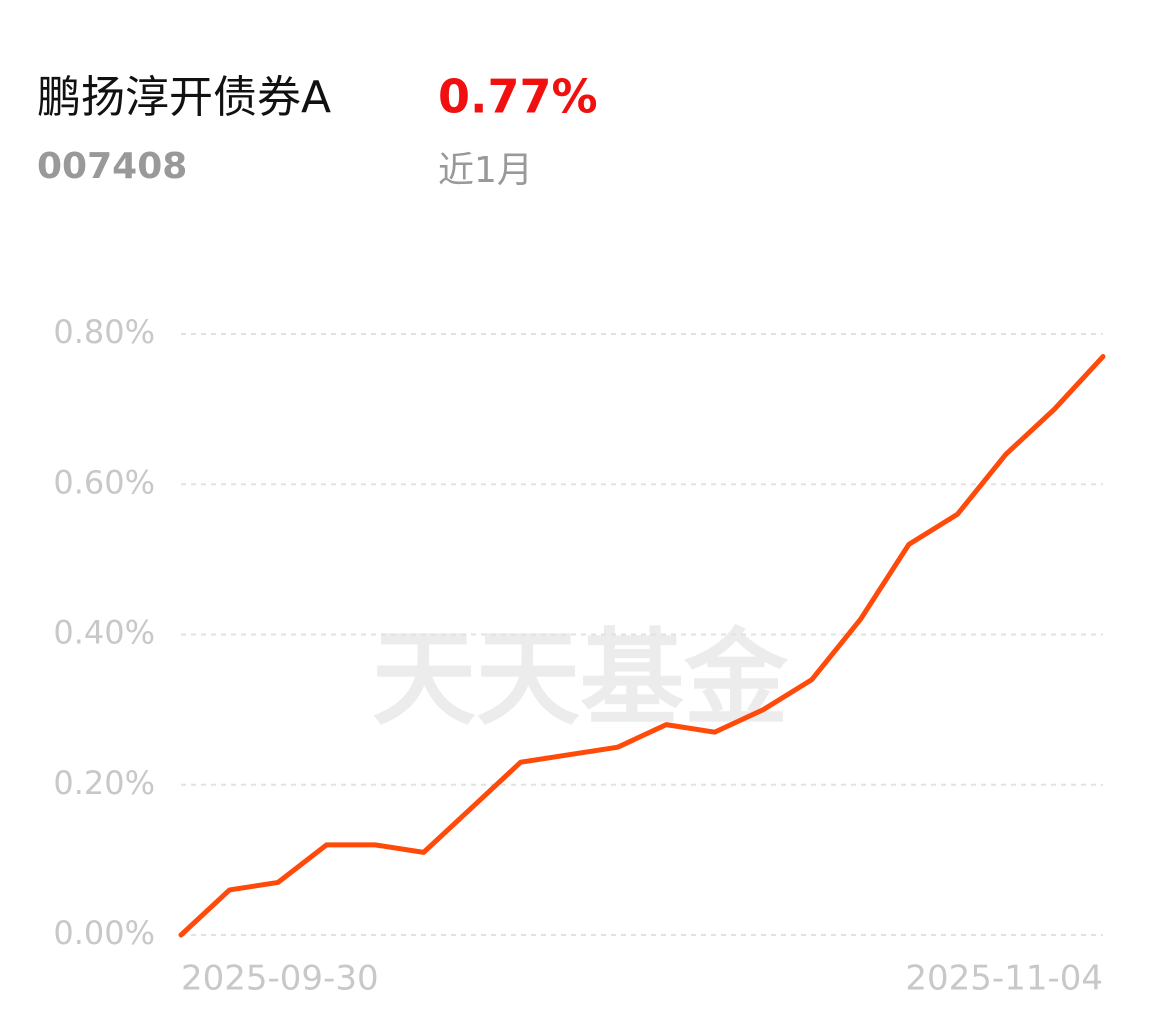 This screenshot has width=1159, height=1022. Describe the element at coordinates (104, 482) in the screenshot. I see `y-tick-label: 0.60%` at that location.